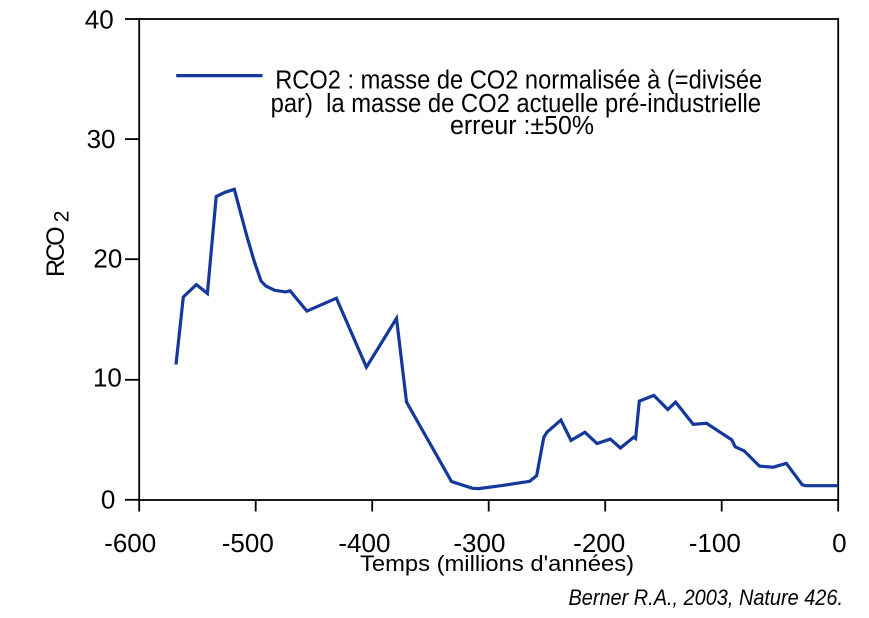 The height and width of the screenshot is (618, 869). Describe the element at coordinates (706, 597) in the screenshot. I see `svg-text: Berner R.A., 2003, Nature 426.` at that location.